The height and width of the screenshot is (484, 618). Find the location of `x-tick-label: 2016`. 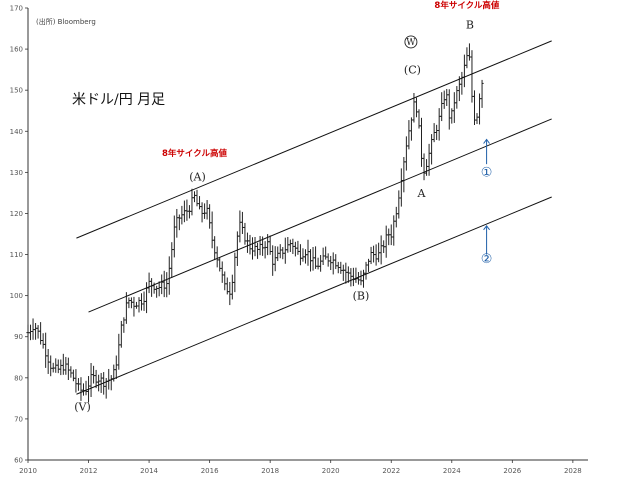

x-tick-label: 2016 is located at coordinates (210, 471).